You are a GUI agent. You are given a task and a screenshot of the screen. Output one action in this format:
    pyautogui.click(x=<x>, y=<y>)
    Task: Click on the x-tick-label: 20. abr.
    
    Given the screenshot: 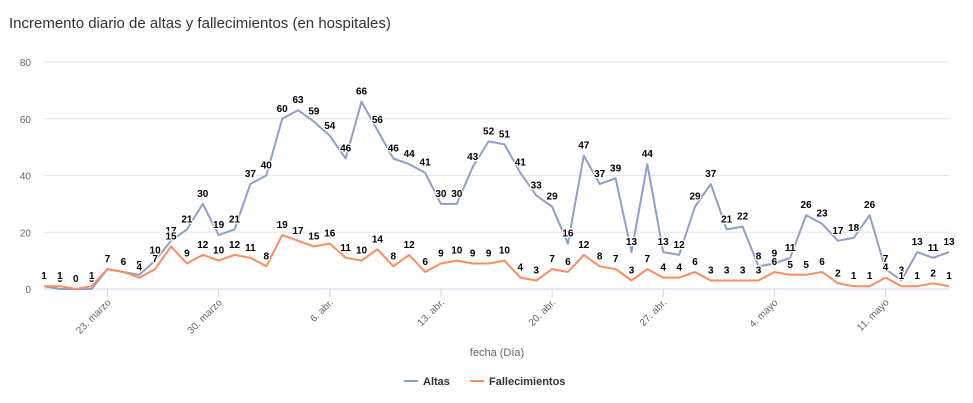 What is the action you would take?
    pyautogui.click(x=542, y=312)
    